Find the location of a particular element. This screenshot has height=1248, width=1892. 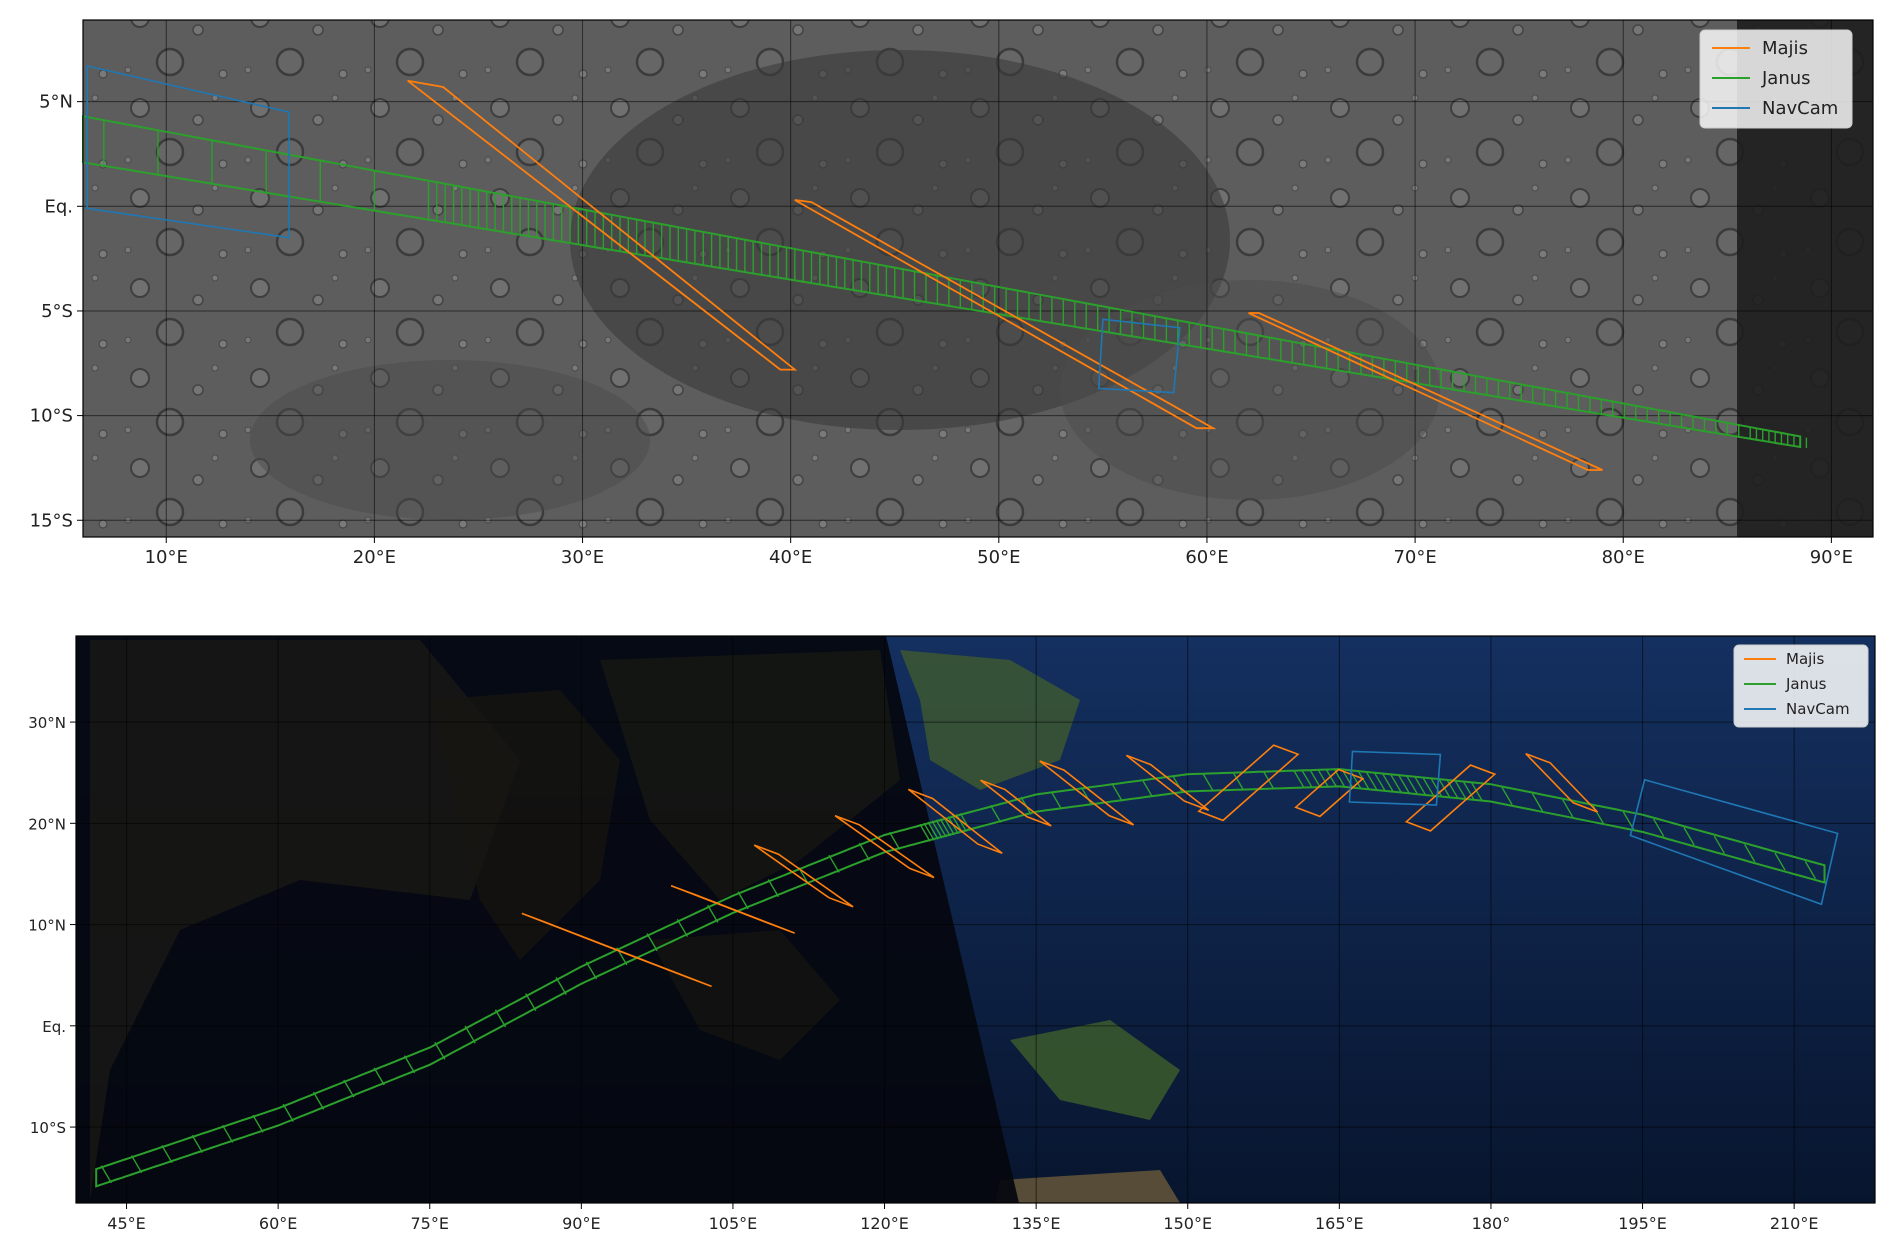

earth-xtick-label: 120°E is located at coordinates (884, 1223).